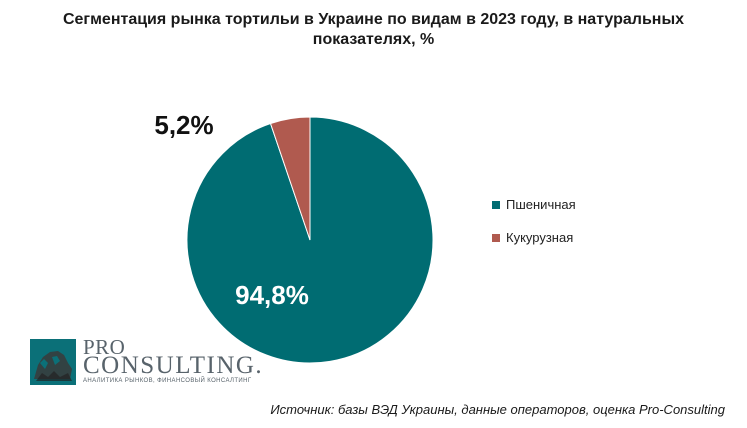  I want to click on legend-item-corn: Кукурузная, so click(534, 237).